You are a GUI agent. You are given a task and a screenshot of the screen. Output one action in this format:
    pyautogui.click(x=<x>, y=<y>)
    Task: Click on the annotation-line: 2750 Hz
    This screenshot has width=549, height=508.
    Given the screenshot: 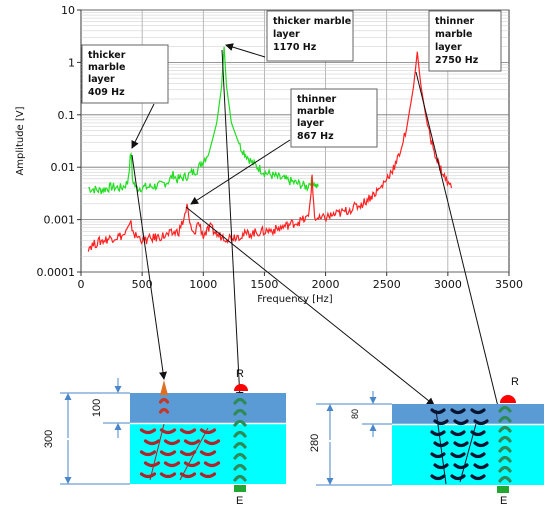 What is the action you would take?
    pyautogui.click(x=457, y=60)
    